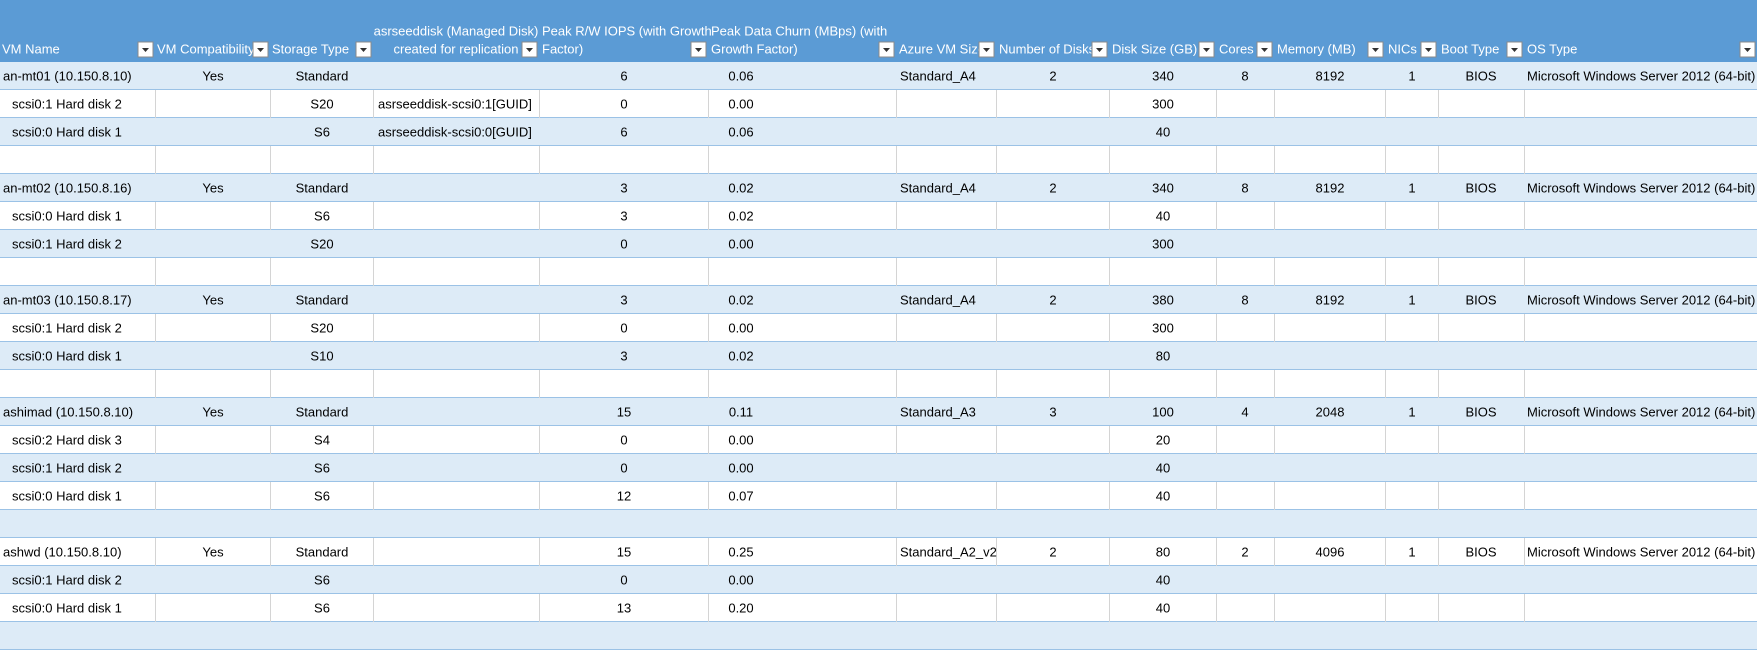  What do you see at coordinates (942, 48) in the screenshot?
I see `column-header: Azure VM Size` at bounding box center [942, 48].